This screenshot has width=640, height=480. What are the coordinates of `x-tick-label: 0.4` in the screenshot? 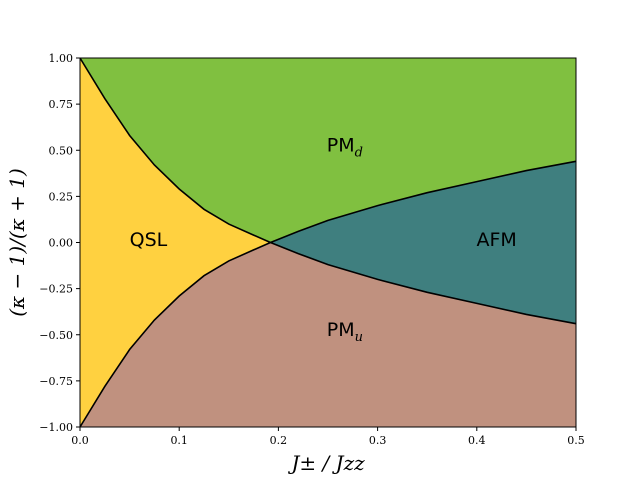 It's located at (477, 440).